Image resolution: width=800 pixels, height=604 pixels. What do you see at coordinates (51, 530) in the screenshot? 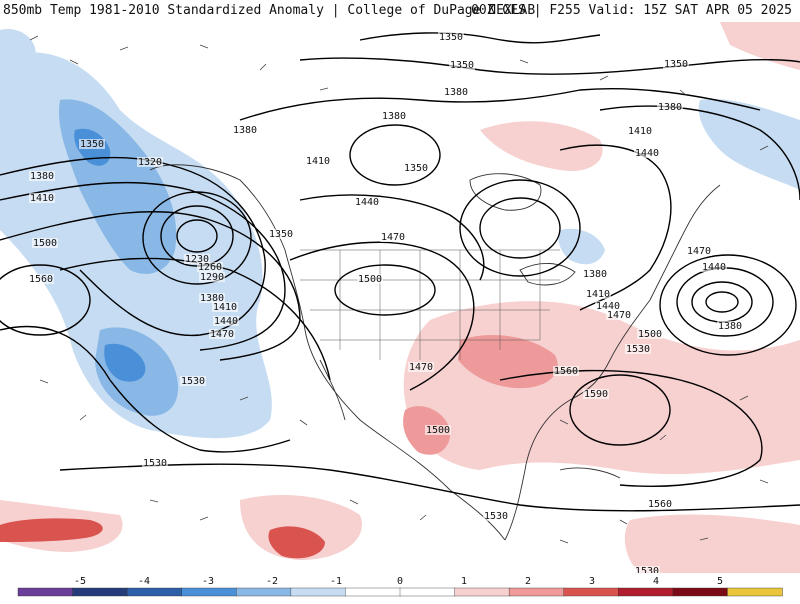
I see `warm-anomaly-sw-core` at bounding box center [51, 530].